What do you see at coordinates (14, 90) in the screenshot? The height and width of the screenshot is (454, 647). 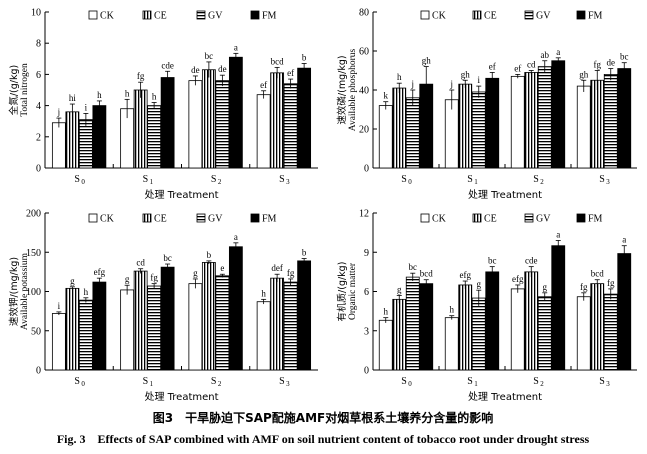 I see `y-axis-label-cn: 全氮/(g/kg)` at bounding box center [14, 90].